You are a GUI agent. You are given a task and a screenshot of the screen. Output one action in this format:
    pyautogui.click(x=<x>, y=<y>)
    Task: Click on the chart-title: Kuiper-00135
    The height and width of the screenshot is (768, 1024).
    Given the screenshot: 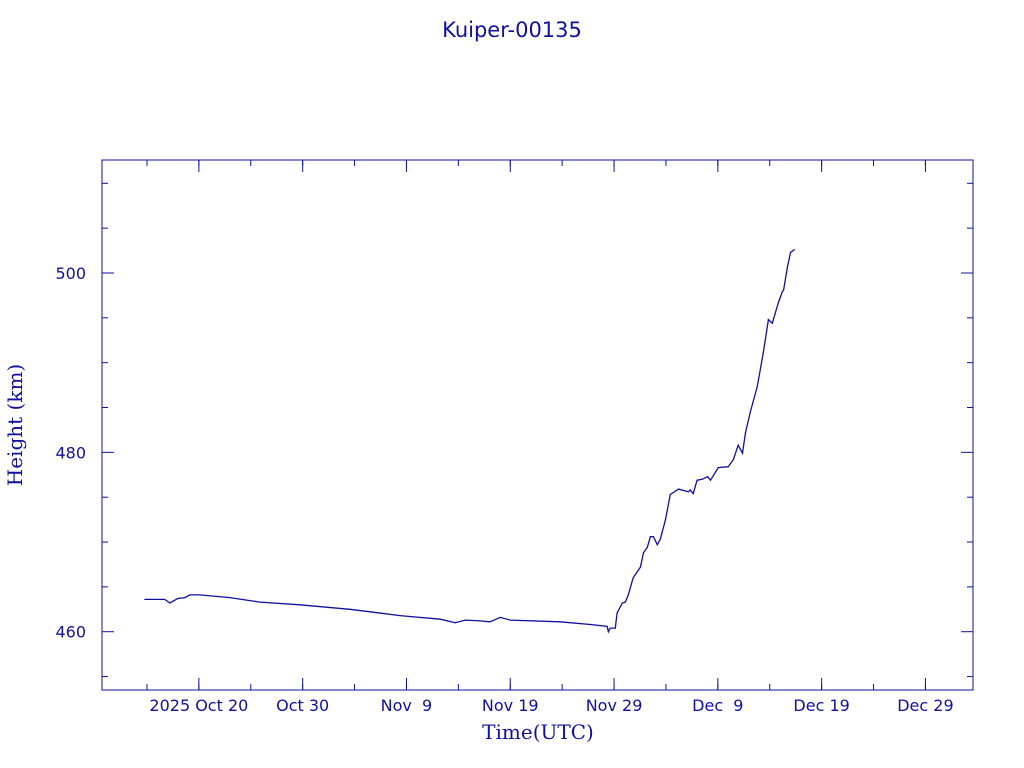 What is the action you would take?
    pyautogui.click(x=512, y=30)
    